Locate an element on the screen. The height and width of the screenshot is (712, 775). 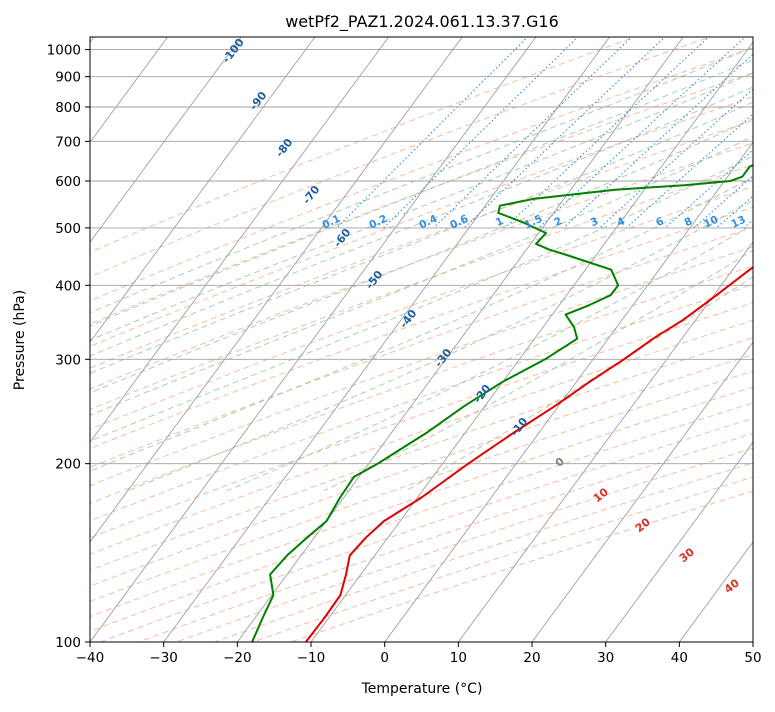
y-tick-label: 900 is located at coordinates (68, 78).